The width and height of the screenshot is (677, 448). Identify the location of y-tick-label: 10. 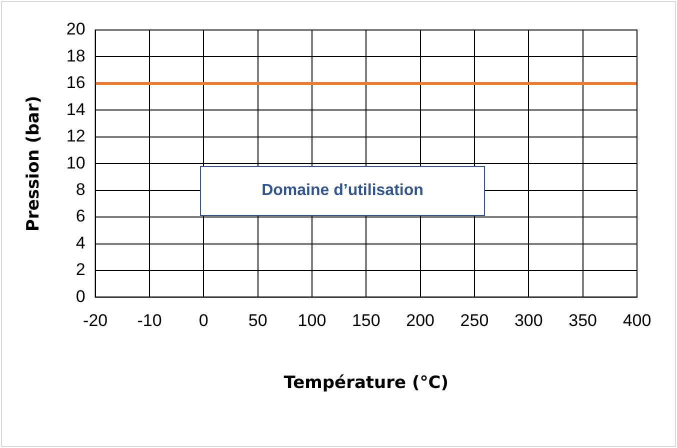
(76, 162).